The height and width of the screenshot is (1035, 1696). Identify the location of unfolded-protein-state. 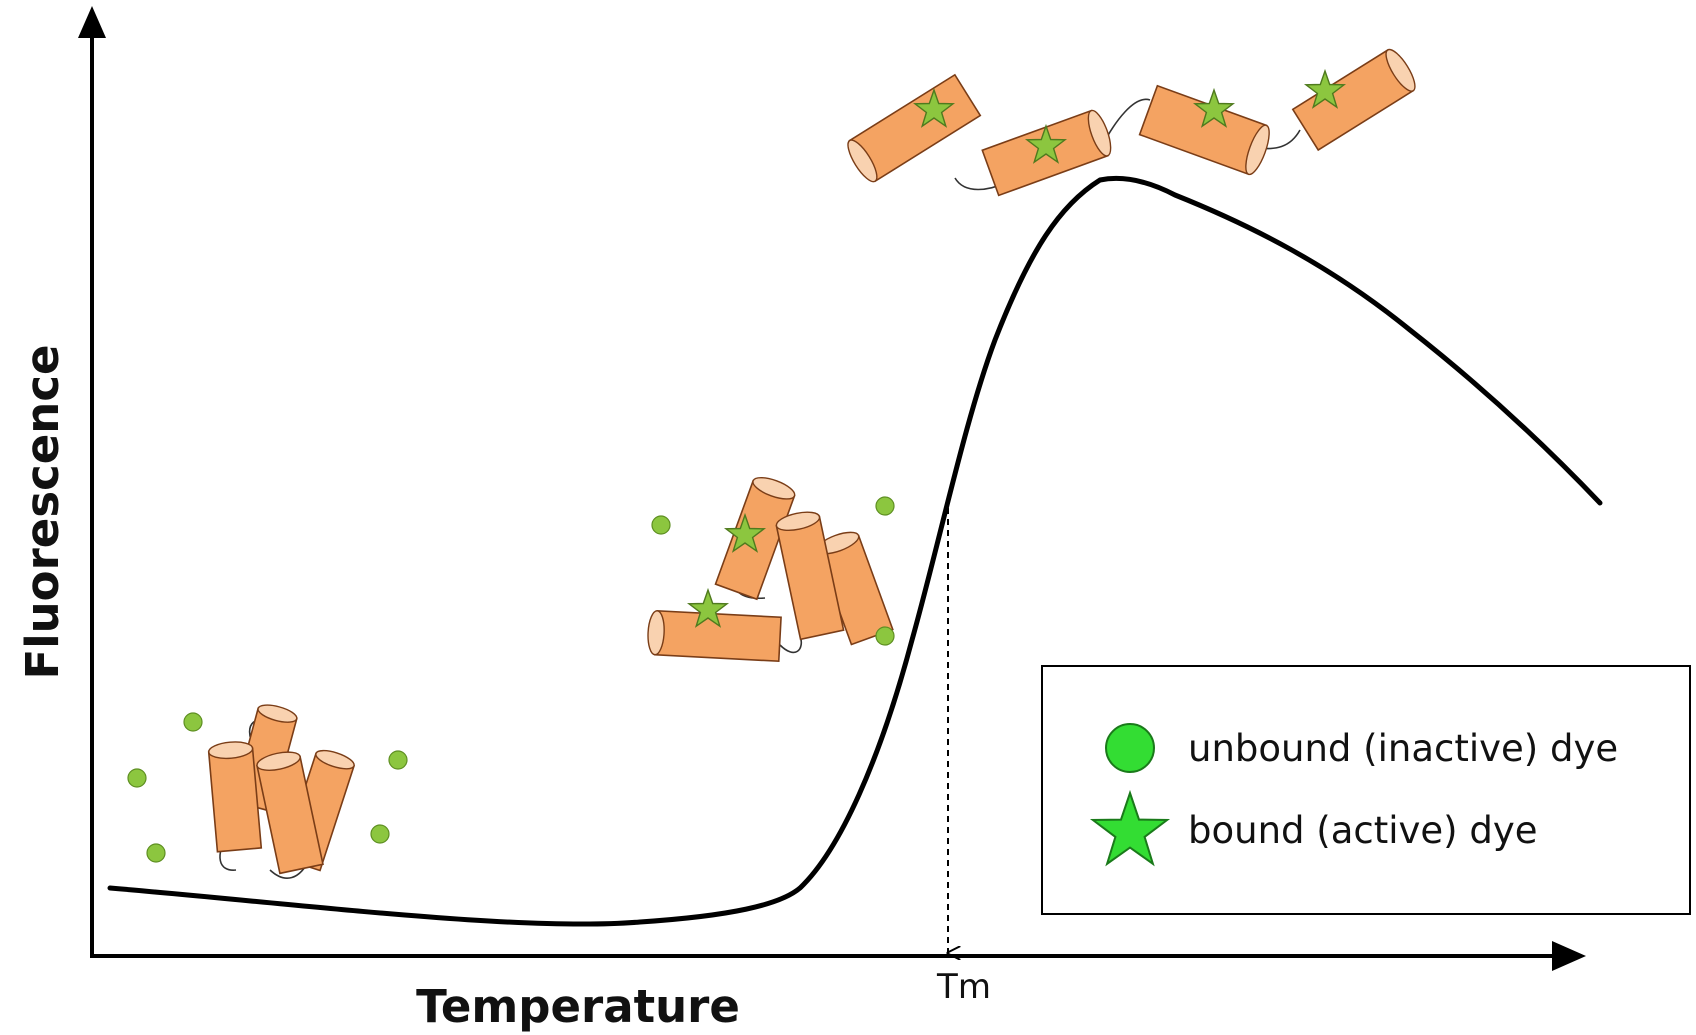
(1131, 122).